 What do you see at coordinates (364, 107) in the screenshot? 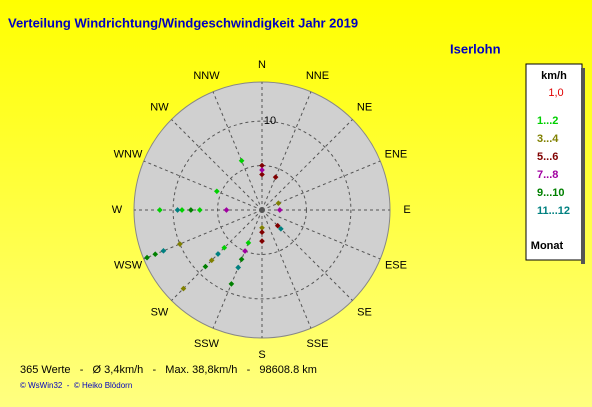
I see `direction-label: NE` at bounding box center [364, 107].